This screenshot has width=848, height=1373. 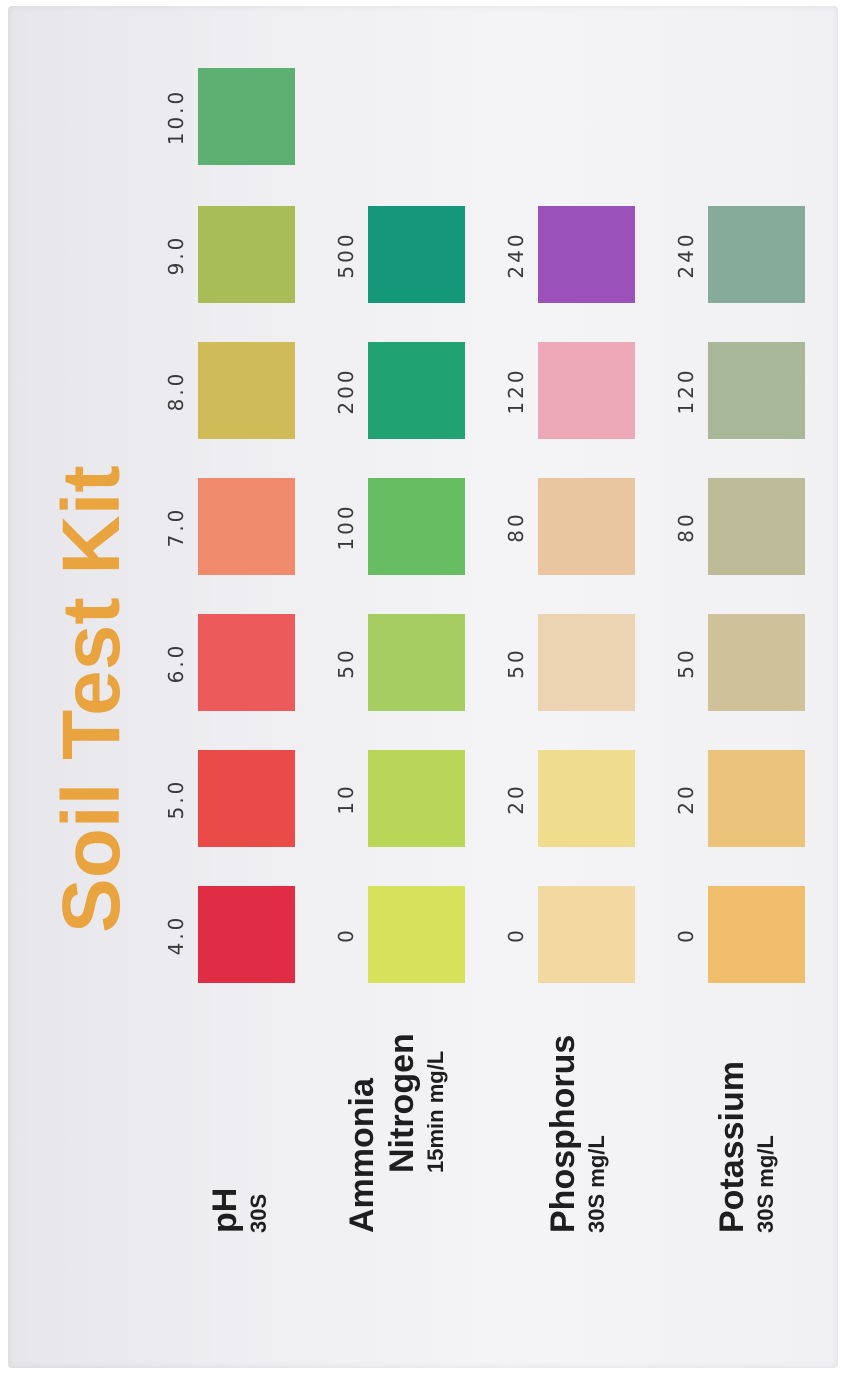 I want to click on row-label-ph: pH 30S, so click(x=239, y=1210).